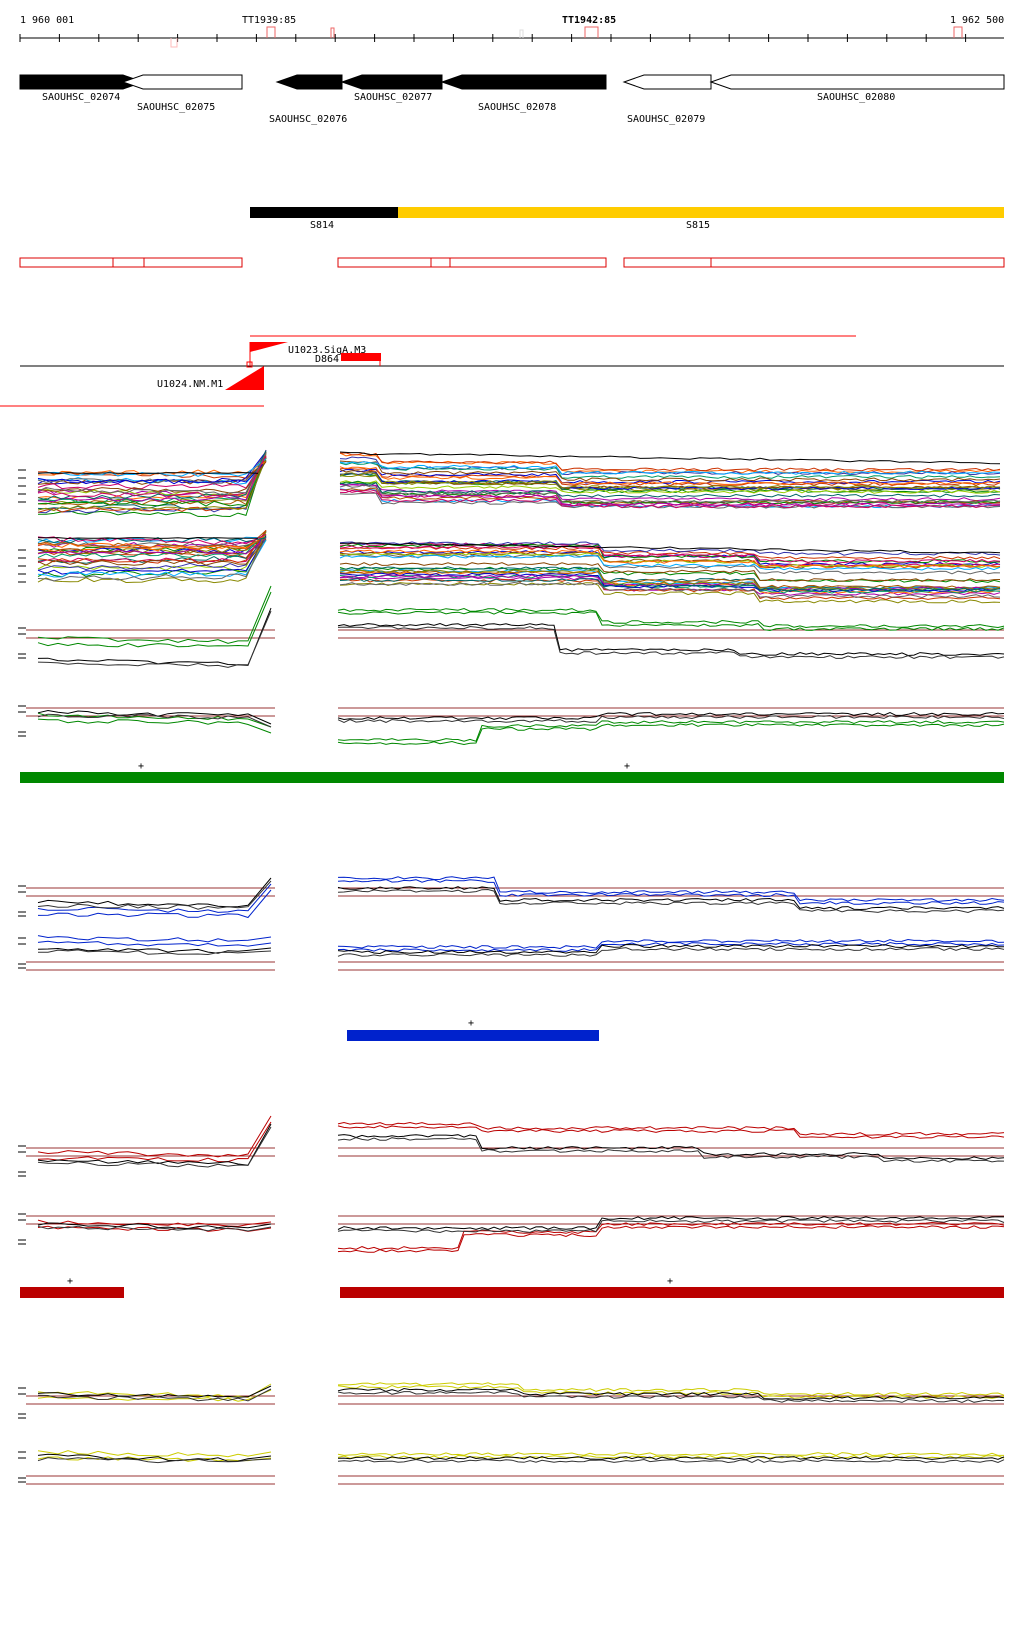 The image size is (1024, 1640). I want to click on transcript-start-U1024, so click(244, 378).